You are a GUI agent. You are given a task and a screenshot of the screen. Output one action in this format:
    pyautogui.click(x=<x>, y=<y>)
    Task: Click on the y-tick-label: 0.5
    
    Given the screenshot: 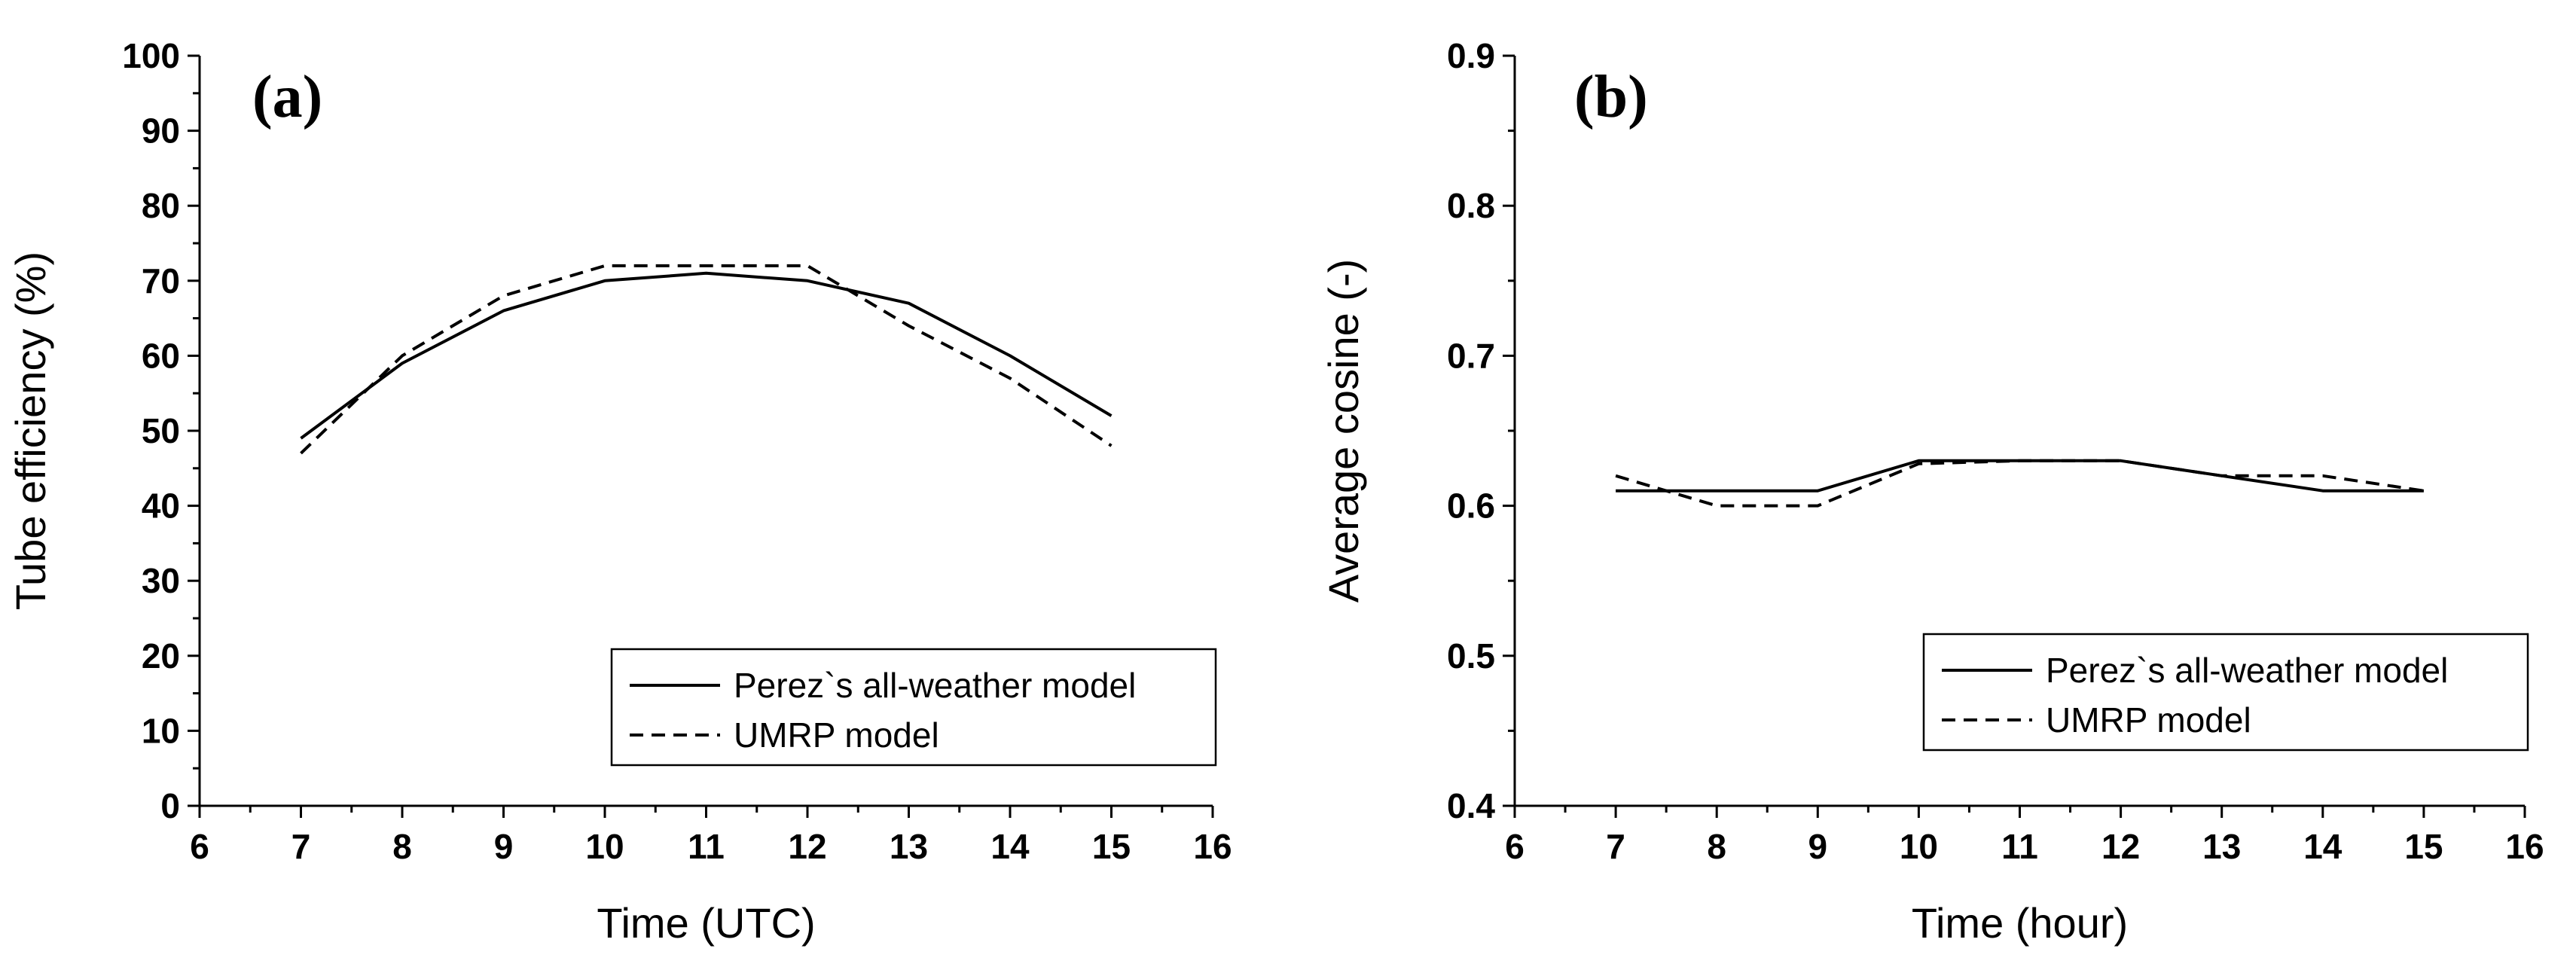 What is the action you would take?
    pyautogui.click(x=1471, y=656)
    